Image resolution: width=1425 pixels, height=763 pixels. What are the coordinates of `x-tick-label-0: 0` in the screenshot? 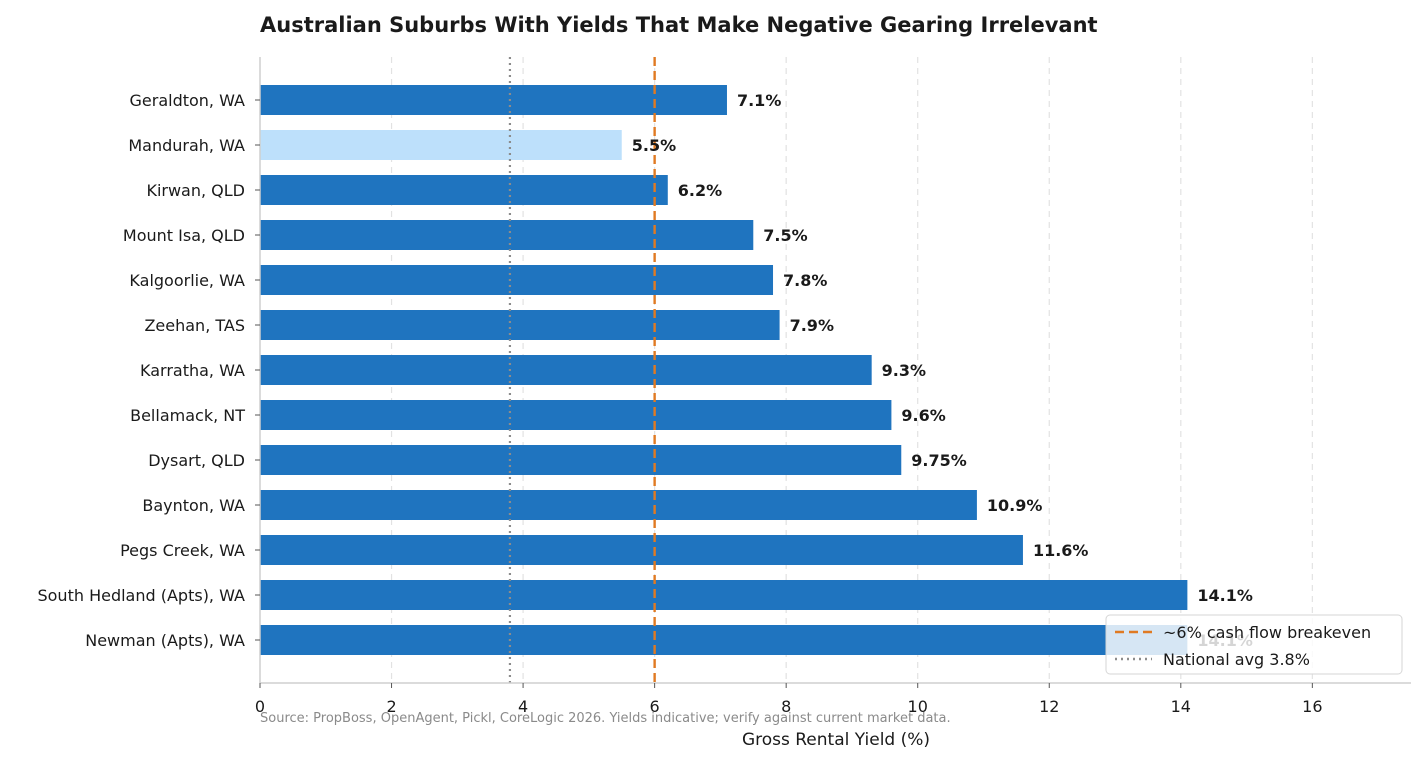 It's located at (260, 706).